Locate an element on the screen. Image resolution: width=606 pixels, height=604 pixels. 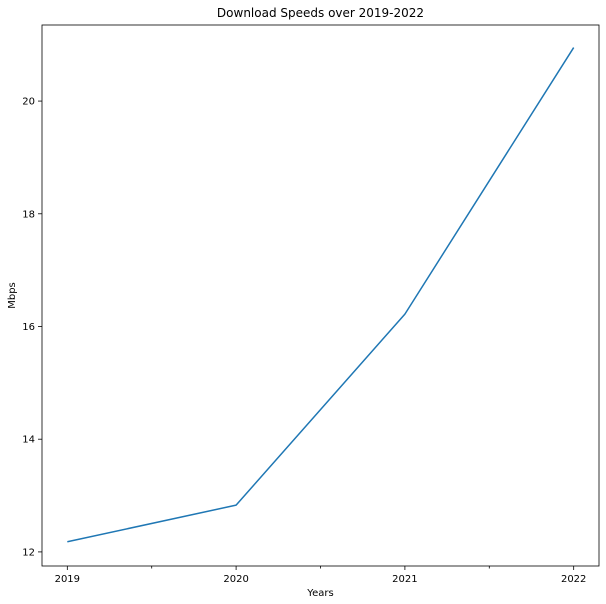
x-tick-label: 2020 is located at coordinates (235, 579).